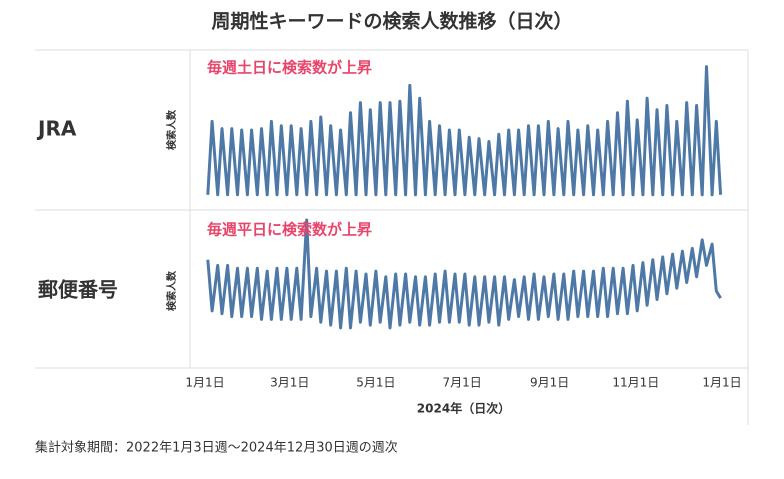 Image resolution: width=784 pixels, height=479 pixels. I want to click on annotation: 毎週平日に検索数が上昇, so click(289, 230).